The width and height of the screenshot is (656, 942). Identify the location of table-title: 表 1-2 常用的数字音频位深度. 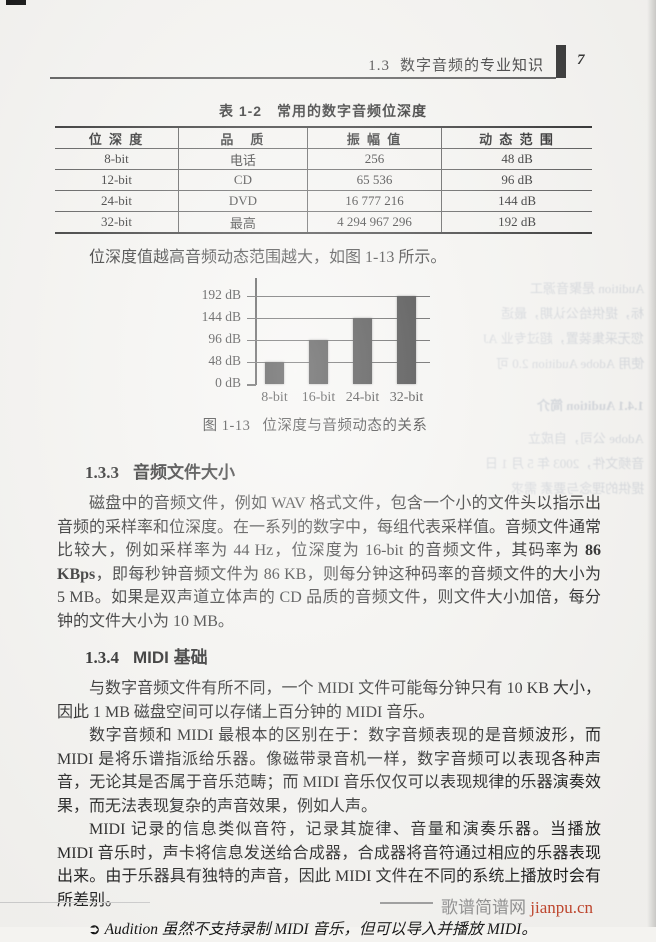
(323, 111).